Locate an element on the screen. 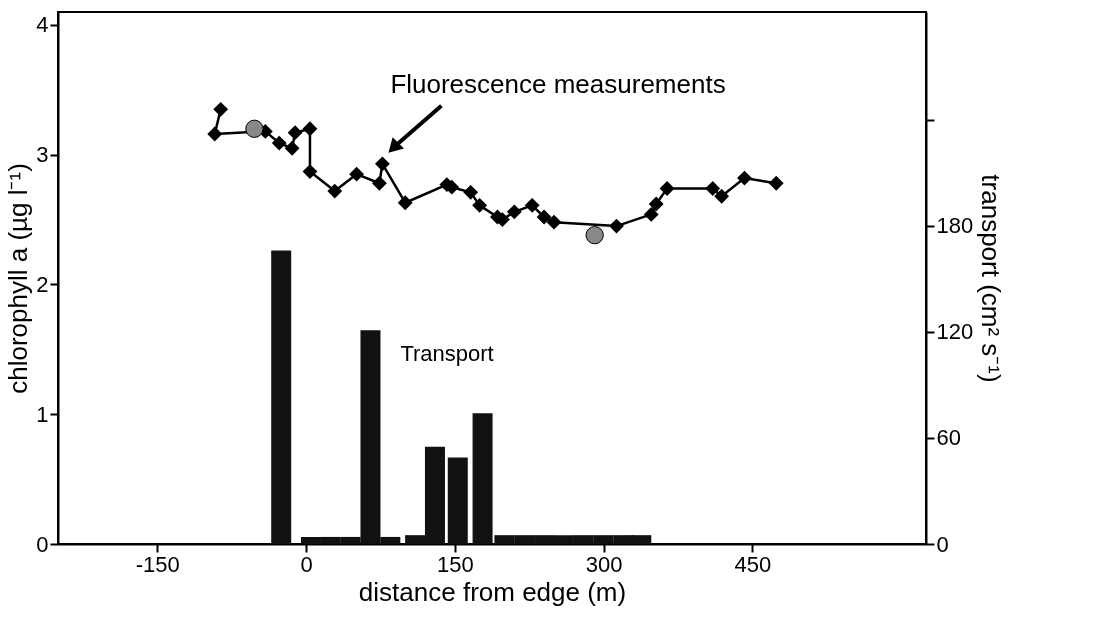  y2-tick-label: 120 is located at coordinates (955, 332).